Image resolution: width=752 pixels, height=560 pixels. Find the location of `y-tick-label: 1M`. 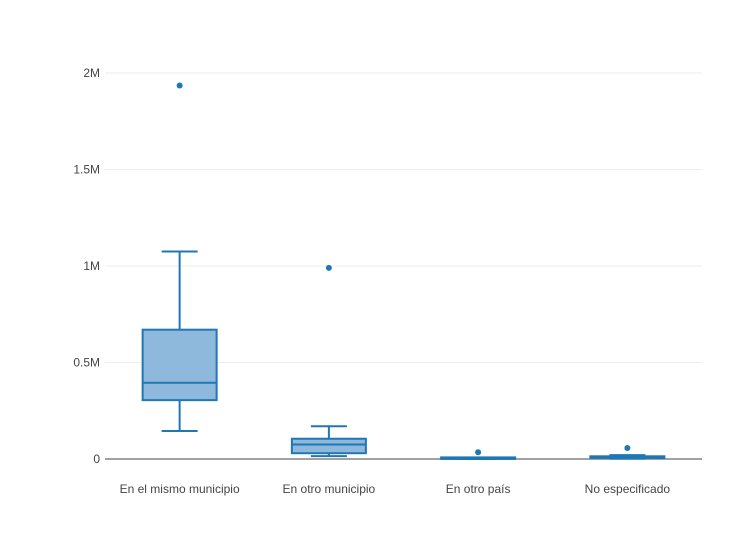

y-tick-label: 1M is located at coordinates (91, 266).